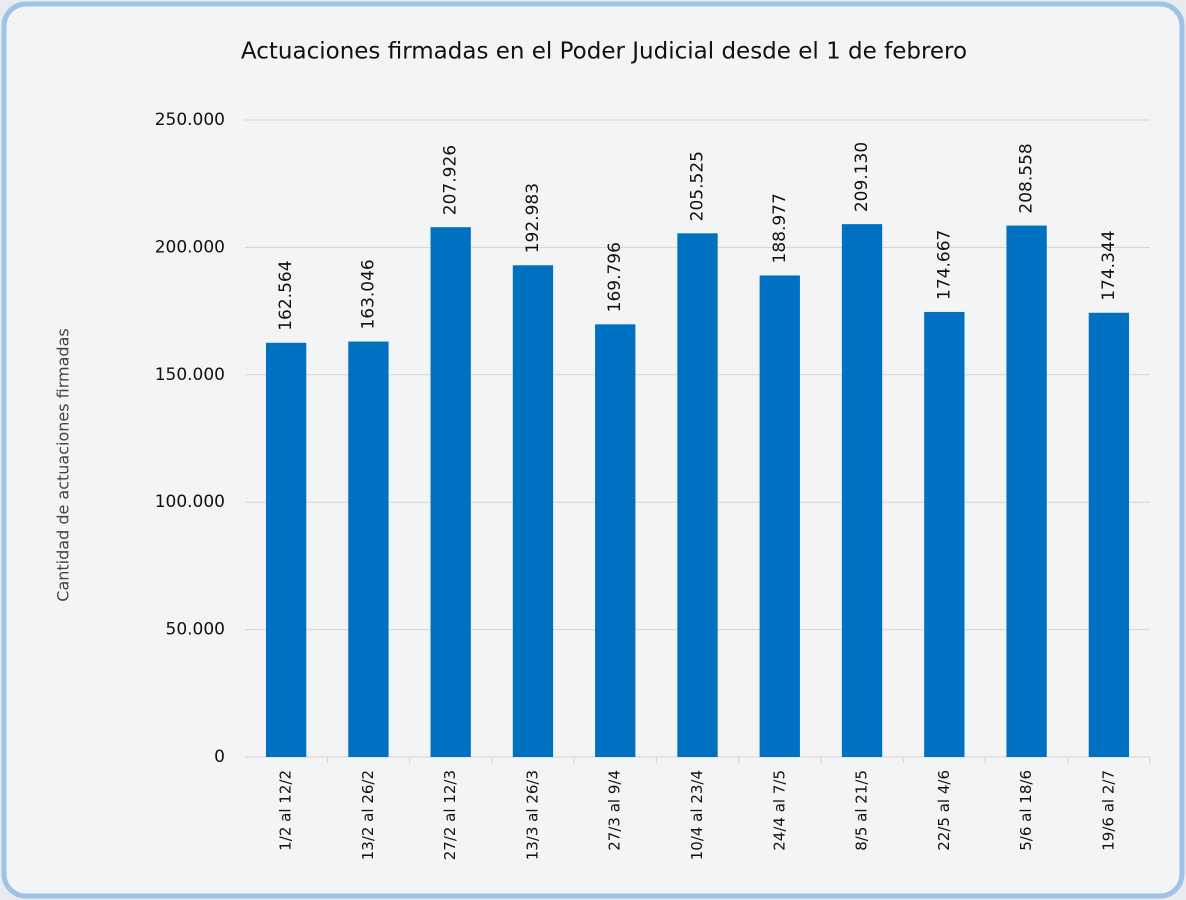 The height and width of the screenshot is (900, 1186). What do you see at coordinates (286, 810) in the screenshot?
I see `x-tick-label: 1/2 al 12/2` at bounding box center [286, 810].